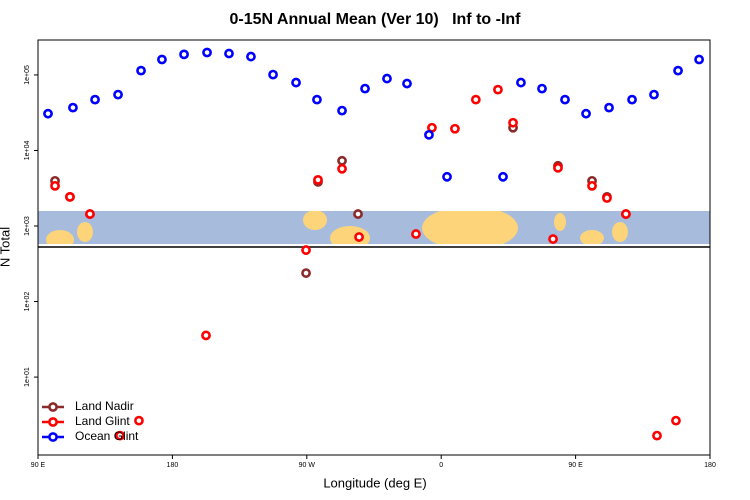 The height and width of the screenshot is (500, 750). I want to click on legend-label: Land Nadir, so click(104, 406).